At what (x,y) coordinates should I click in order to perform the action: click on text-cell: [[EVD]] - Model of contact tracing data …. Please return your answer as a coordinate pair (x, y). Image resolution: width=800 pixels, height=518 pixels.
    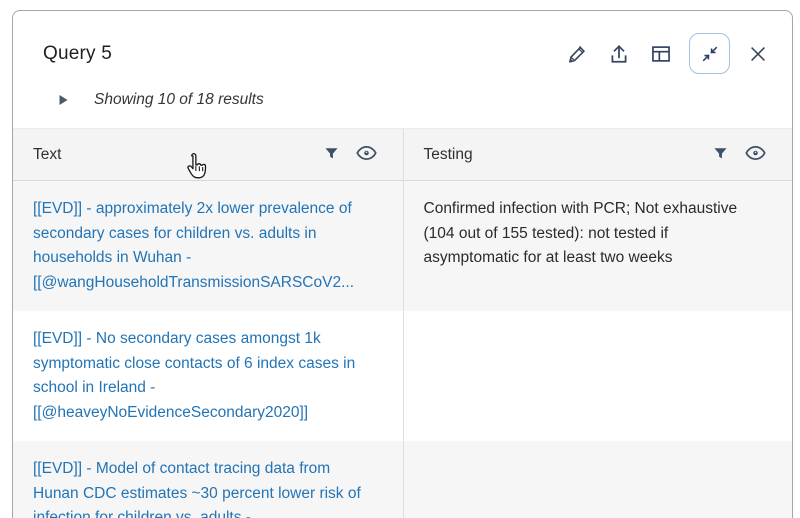
    Looking at the image, I should click on (208, 479).